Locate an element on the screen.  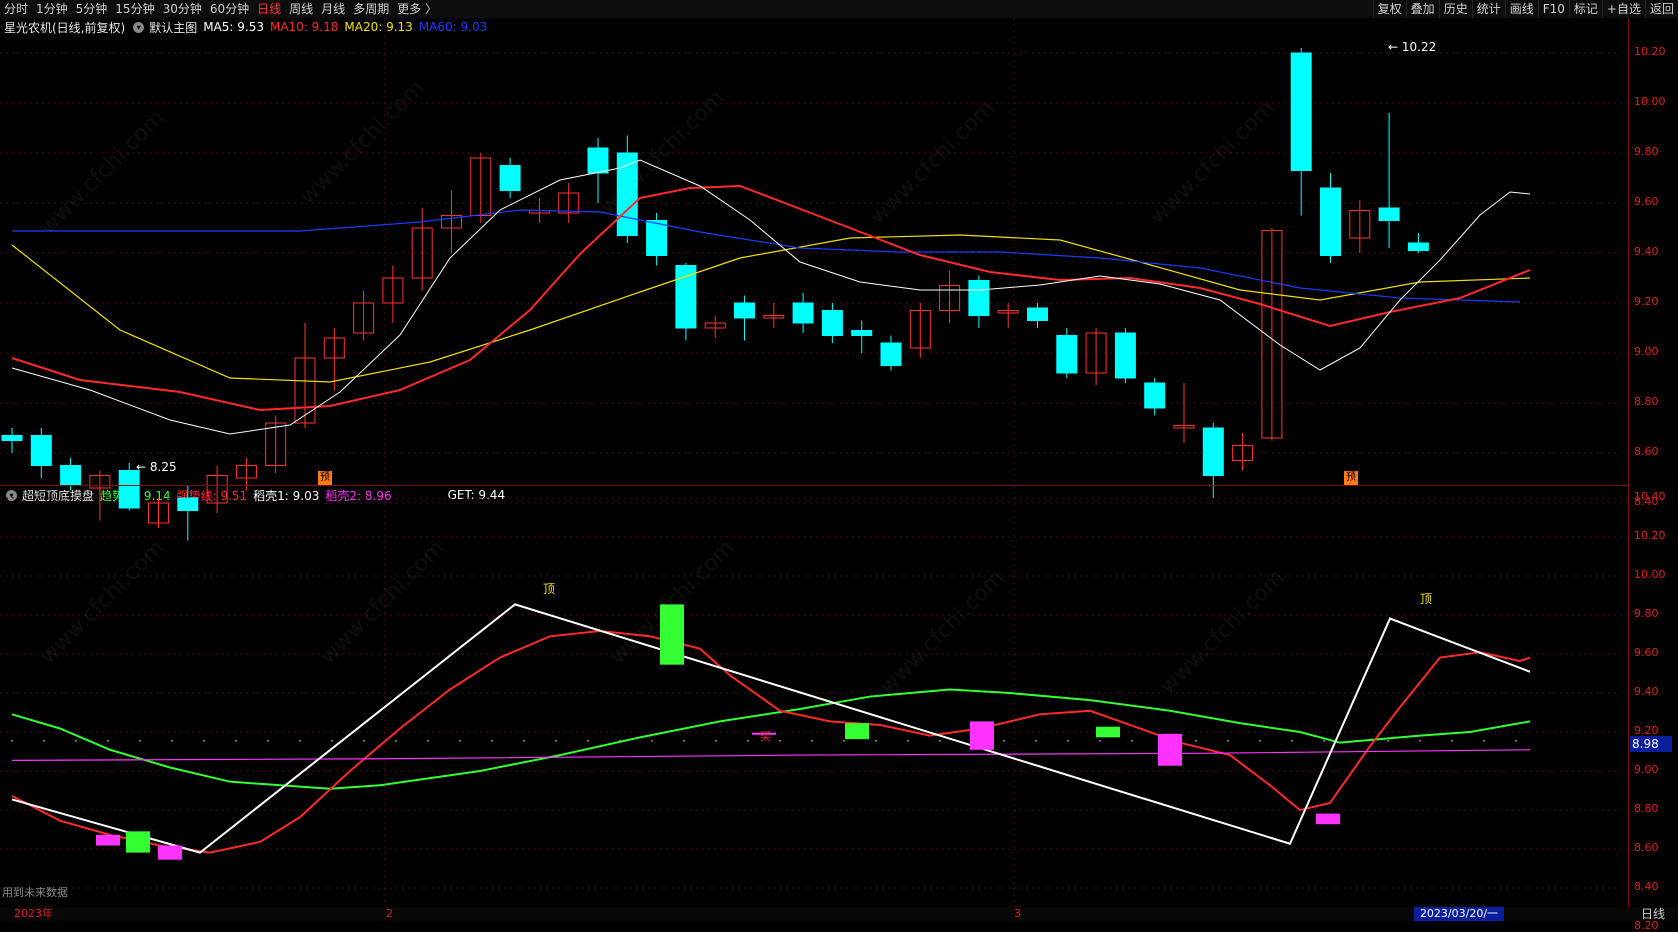
period-tab: 多周期 is located at coordinates (371, 9).